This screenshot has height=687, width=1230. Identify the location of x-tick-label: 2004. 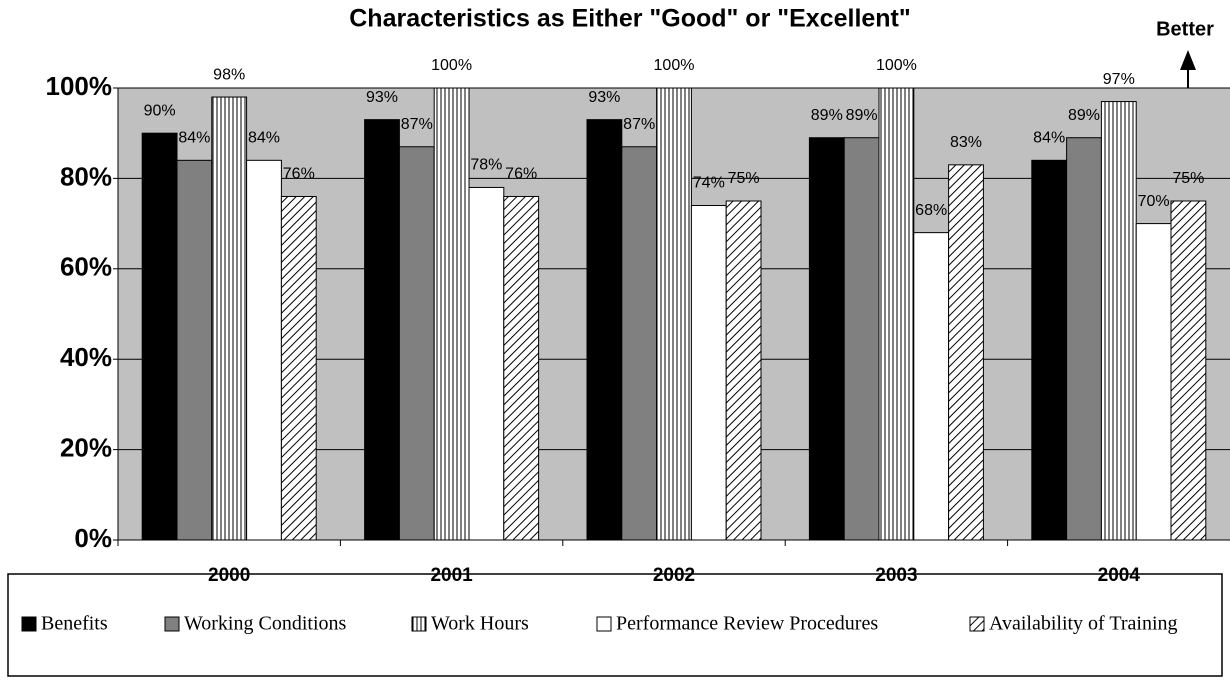
(1119, 575).